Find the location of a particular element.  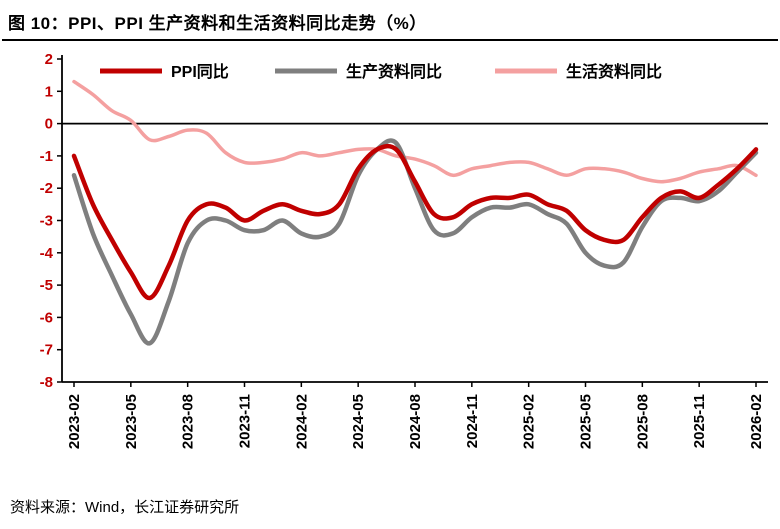

legend-item-3: 生活资料同比 is located at coordinates (578, 71).